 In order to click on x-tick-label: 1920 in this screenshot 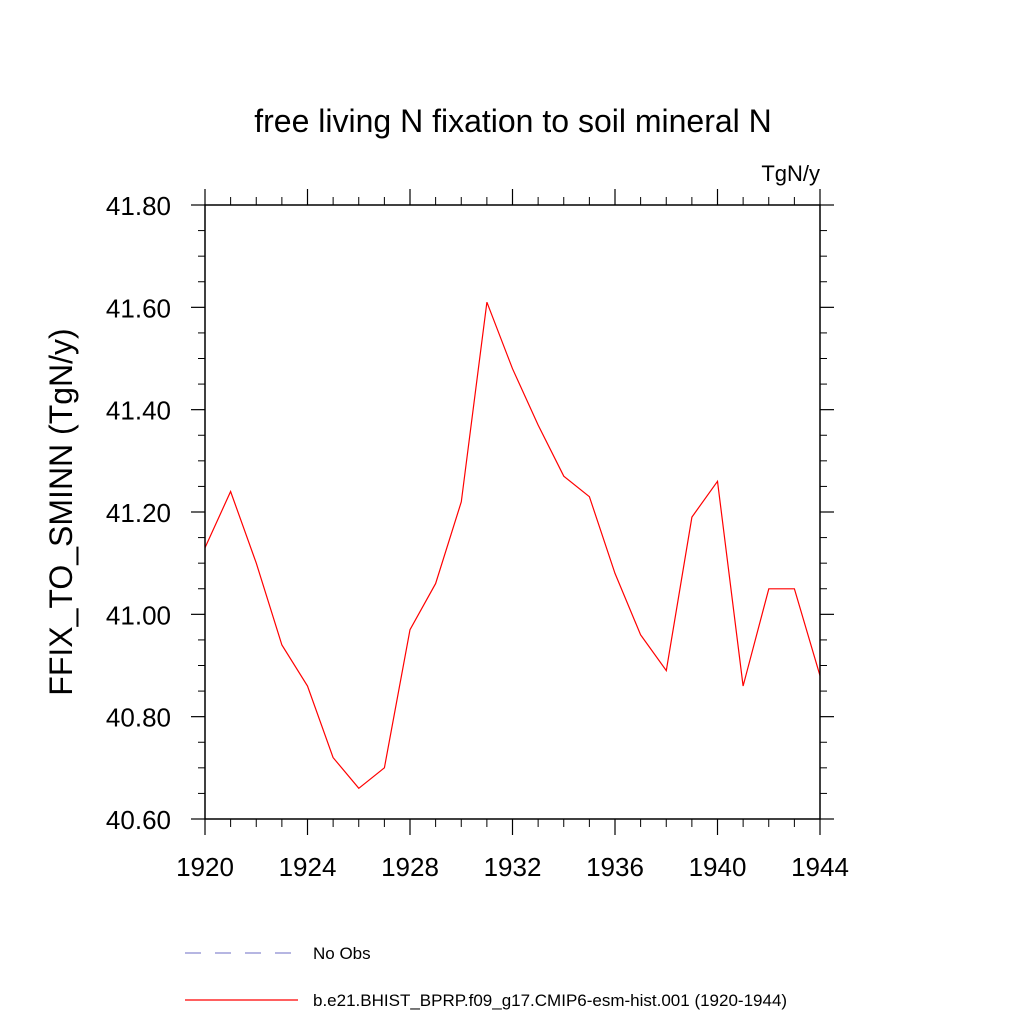, I will do `click(205, 867)`.